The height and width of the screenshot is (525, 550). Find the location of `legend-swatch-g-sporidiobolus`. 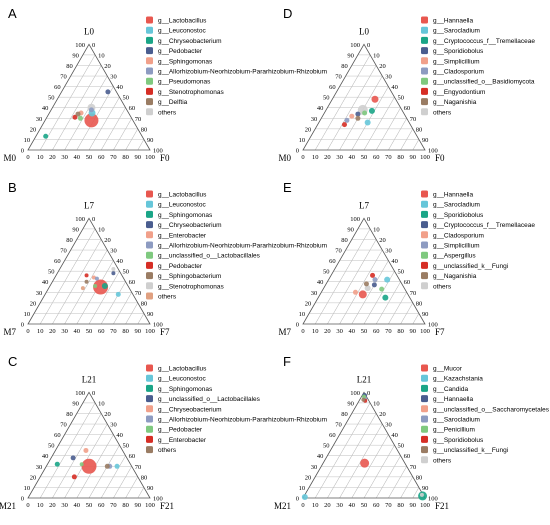

legend-swatch-g-sporidiobolus is located at coordinates (424, 51).